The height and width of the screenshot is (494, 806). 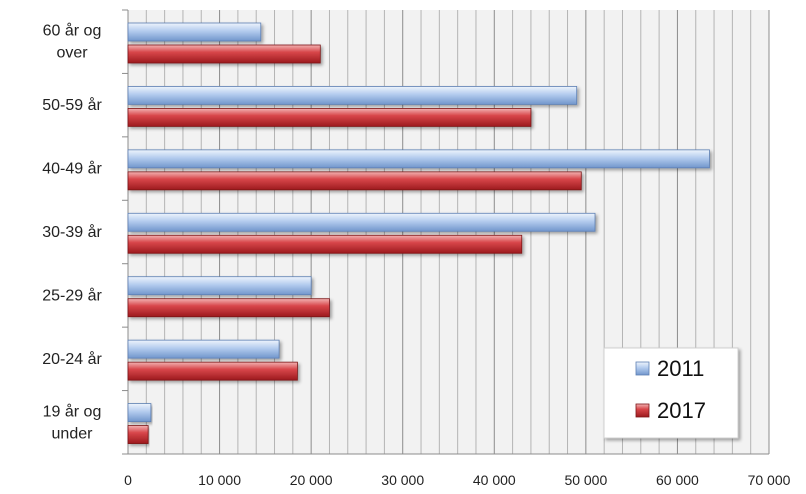 I want to click on x-tick-label: 30 000, so click(x=402, y=480).